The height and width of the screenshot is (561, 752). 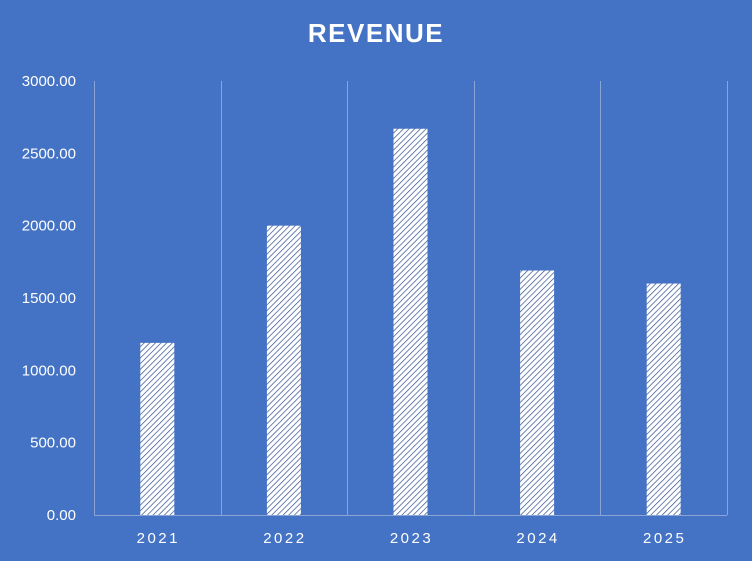 What do you see at coordinates (376, 33) in the screenshot?
I see `chart-title: REVENUE` at bounding box center [376, 33].